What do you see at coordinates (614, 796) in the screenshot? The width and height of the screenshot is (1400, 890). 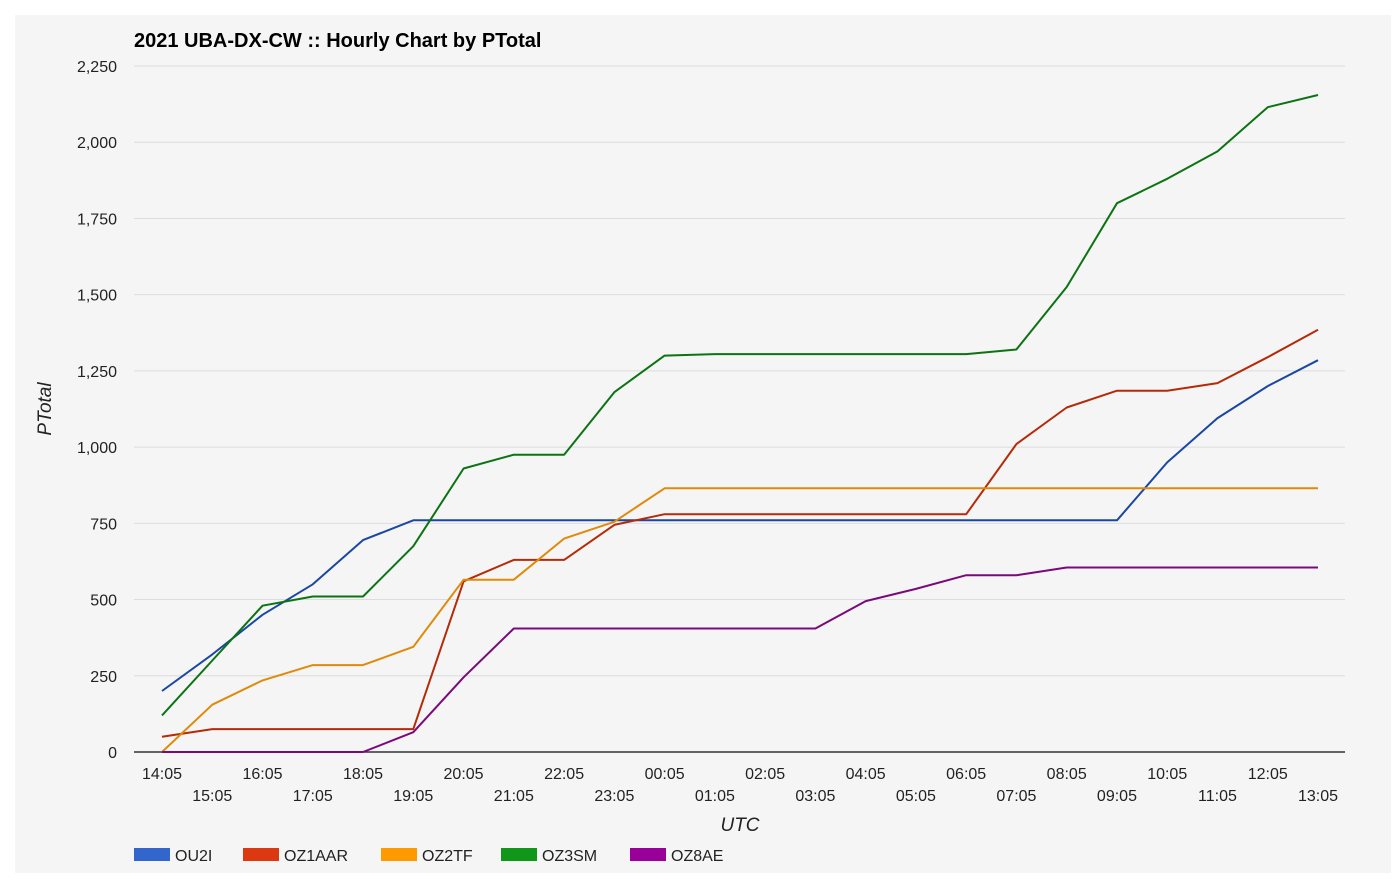 I see `x-tick-label: 23:05` at bounding box center [614, 796].